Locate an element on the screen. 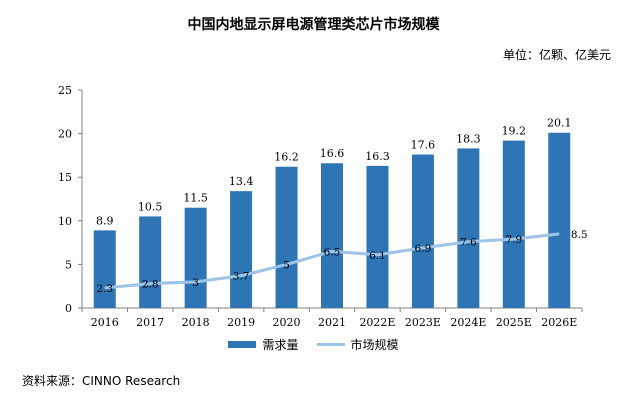 This screenshot has width=627, height=403. source-note: 资料来源：CINNO Research is located at coordinates (101, 381).